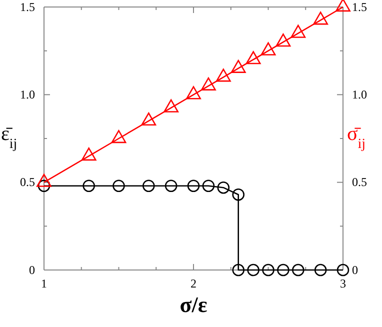 This screenshot has width=382, height=327. Describe the element at coordinates (27, 95) in the screenshot. I see `y-tick-label: 1.0` at that location.